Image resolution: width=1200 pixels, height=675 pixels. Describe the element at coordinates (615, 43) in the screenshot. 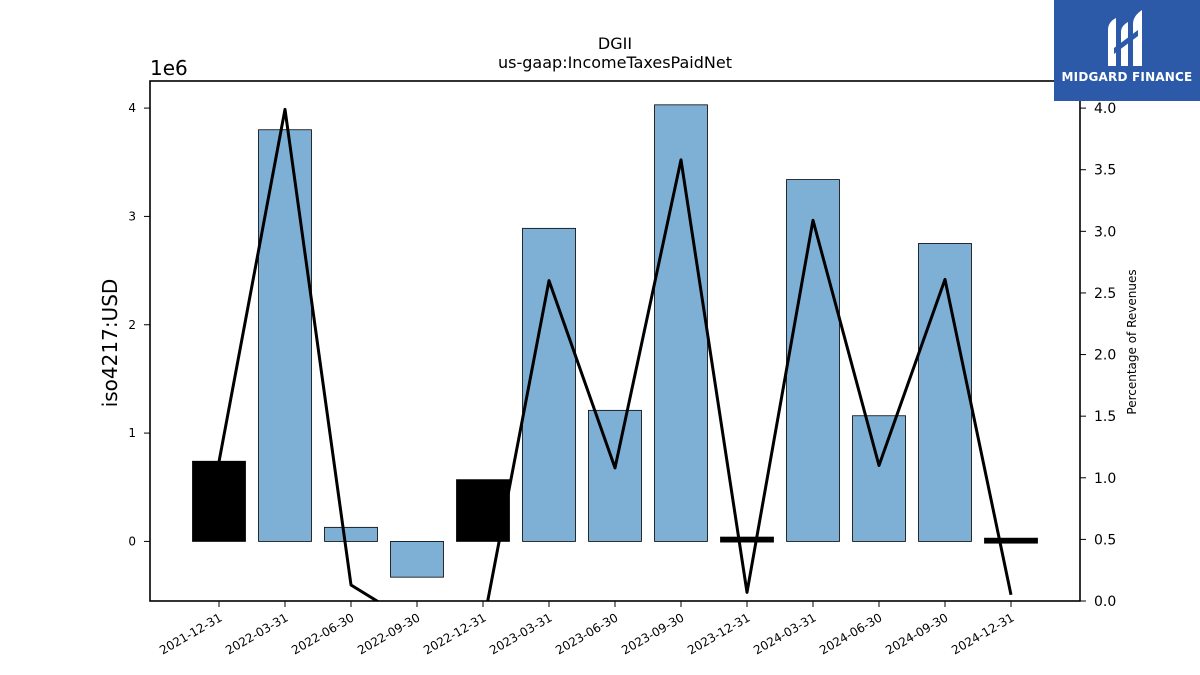

I see `chart-title: DGII` at that location.